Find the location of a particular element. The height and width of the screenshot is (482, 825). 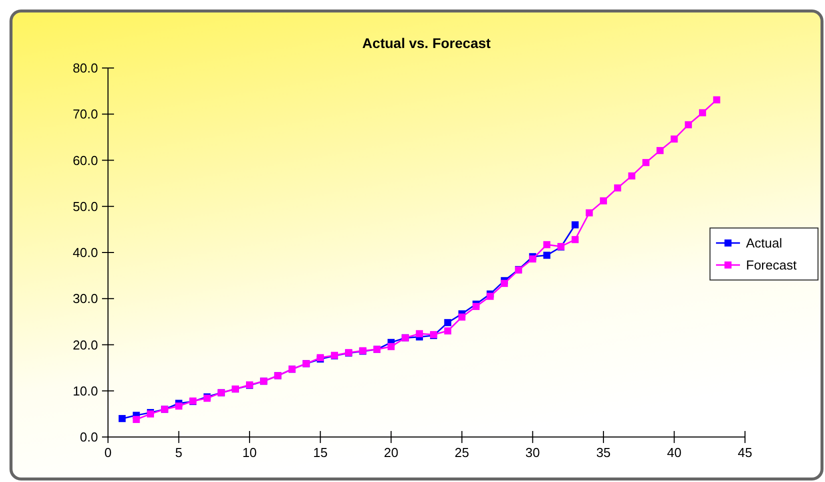

x-tick-label: 20 is located at coordinates (391, 452).